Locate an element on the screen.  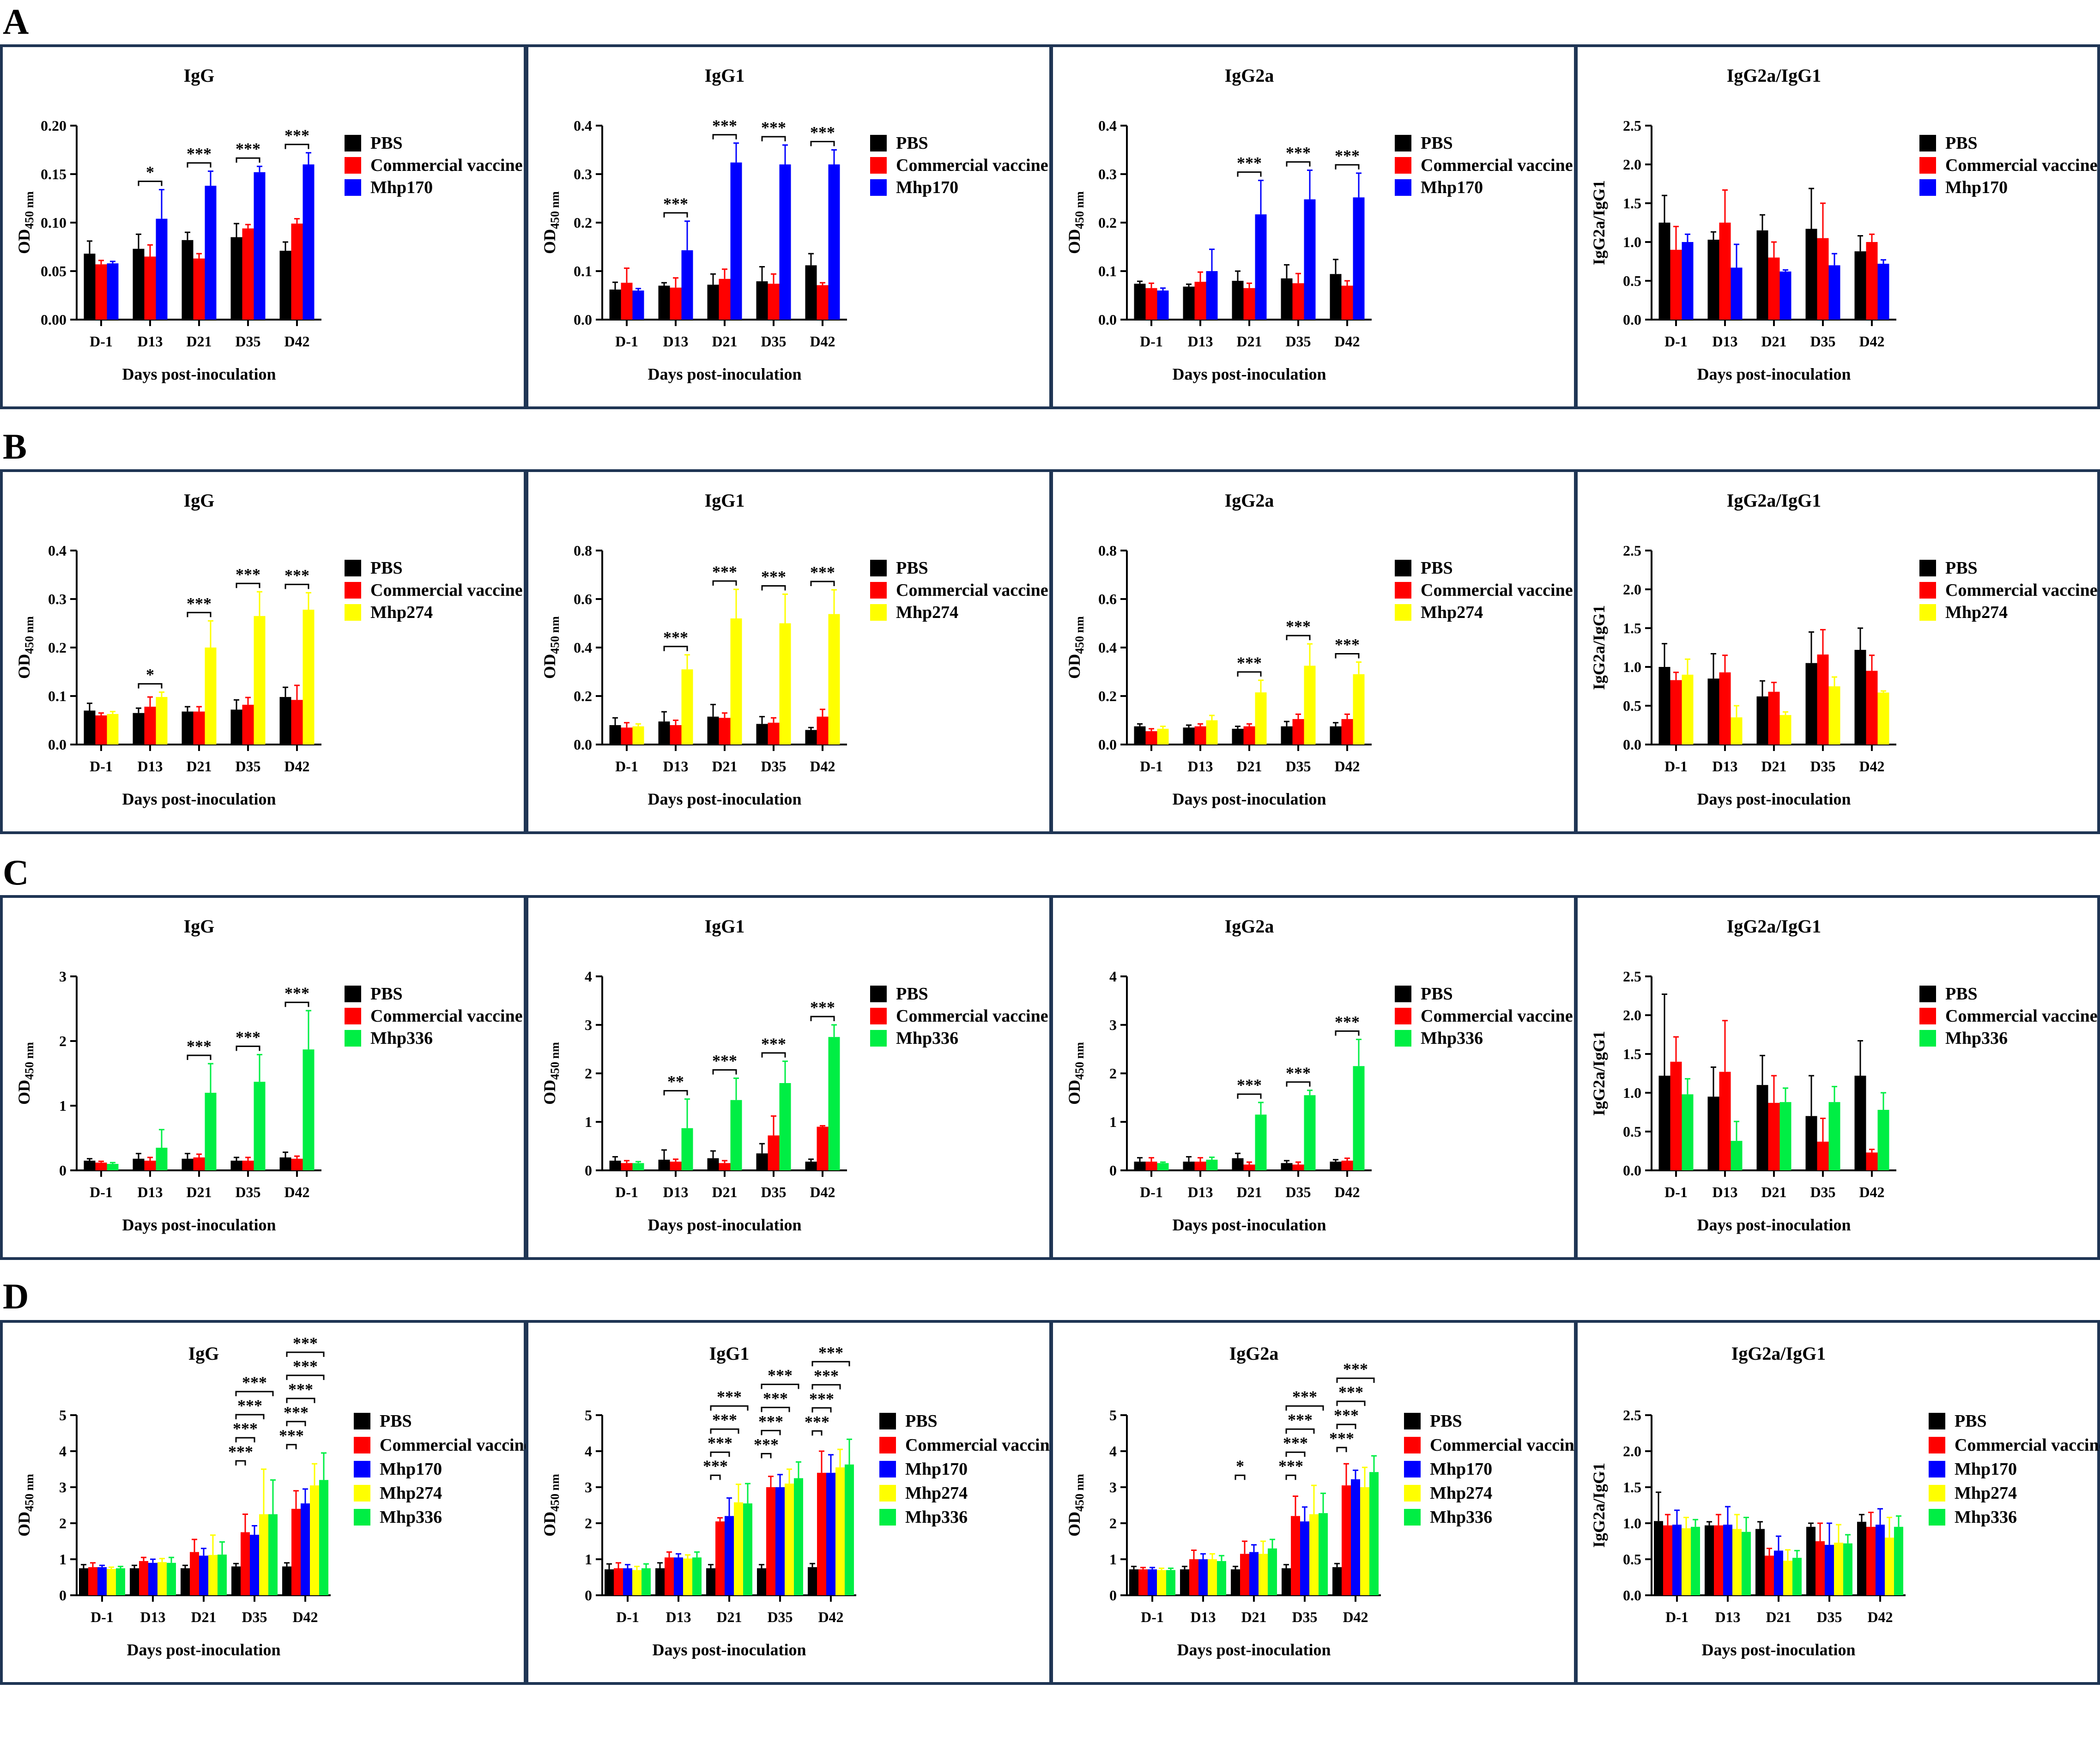
legend-swatch-mhp274 is located at coordinates (1937, 1493).